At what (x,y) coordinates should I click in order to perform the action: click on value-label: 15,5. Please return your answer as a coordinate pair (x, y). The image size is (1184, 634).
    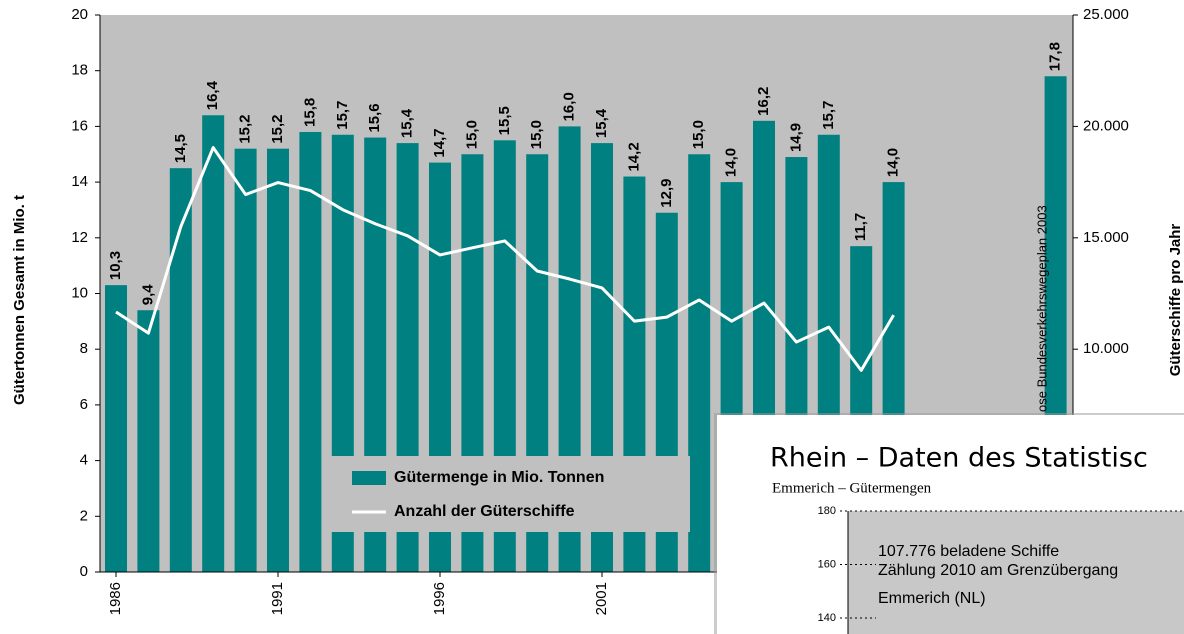
    Looking at the image, I should click on (504, 120).